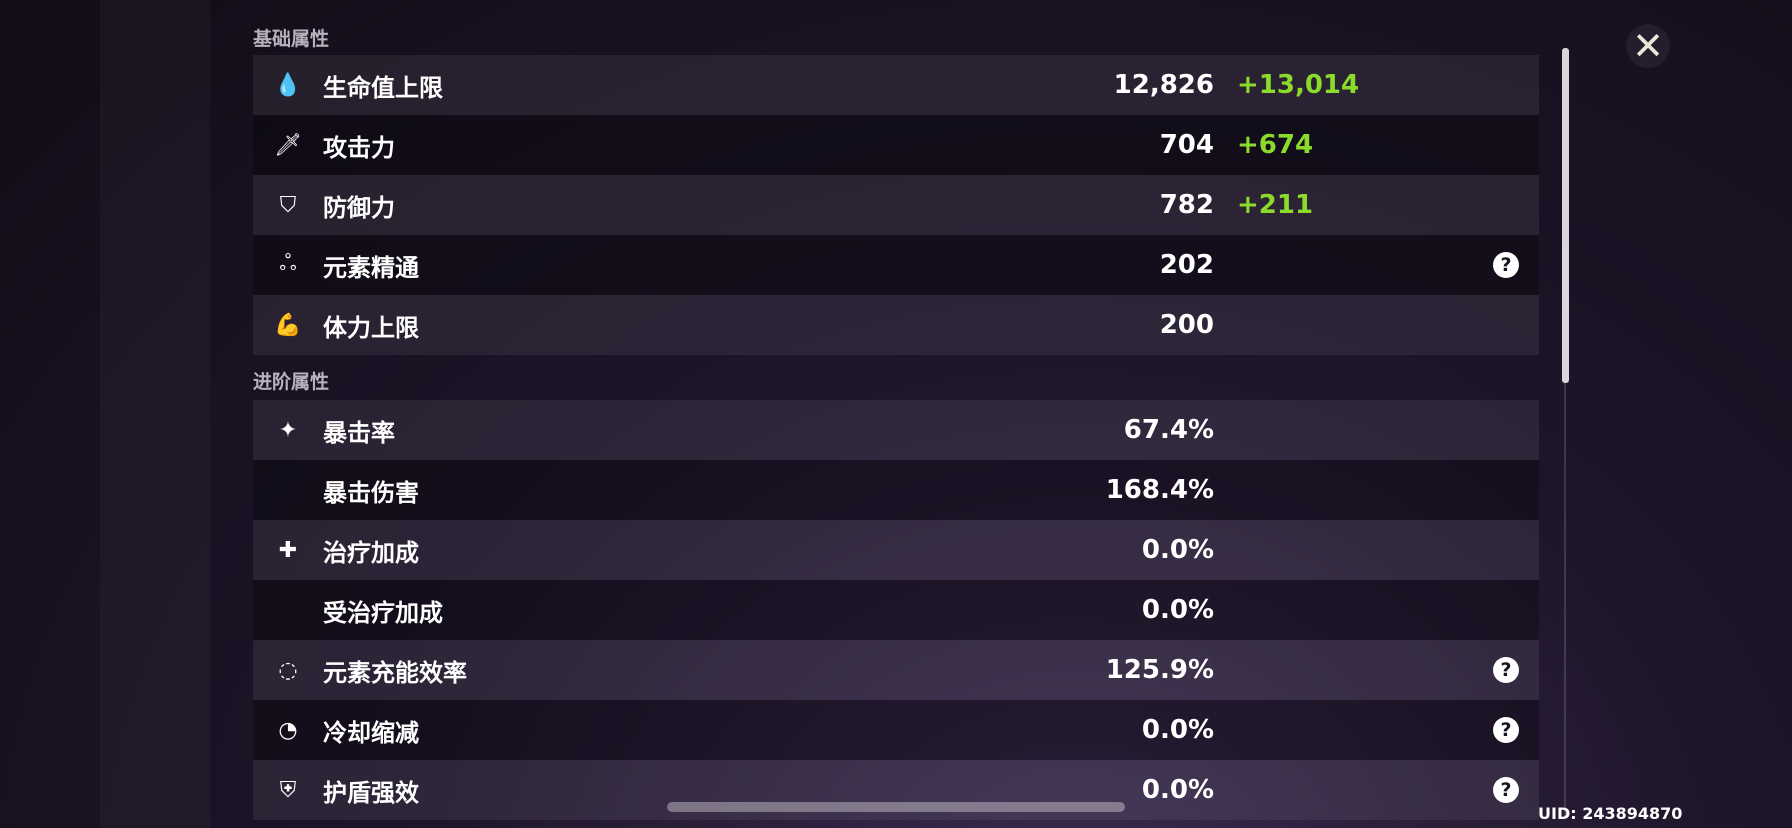  Describe the element at coordinates (371, 267) in the screenshot. I see `stat-label: 元素精通` at that location.